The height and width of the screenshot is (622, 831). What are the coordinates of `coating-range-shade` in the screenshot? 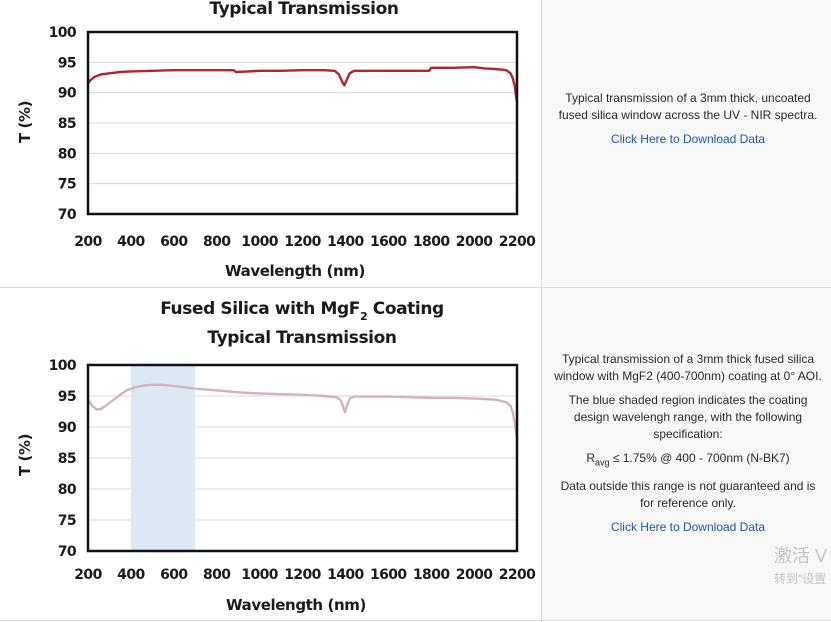 It's located at (163, 458).